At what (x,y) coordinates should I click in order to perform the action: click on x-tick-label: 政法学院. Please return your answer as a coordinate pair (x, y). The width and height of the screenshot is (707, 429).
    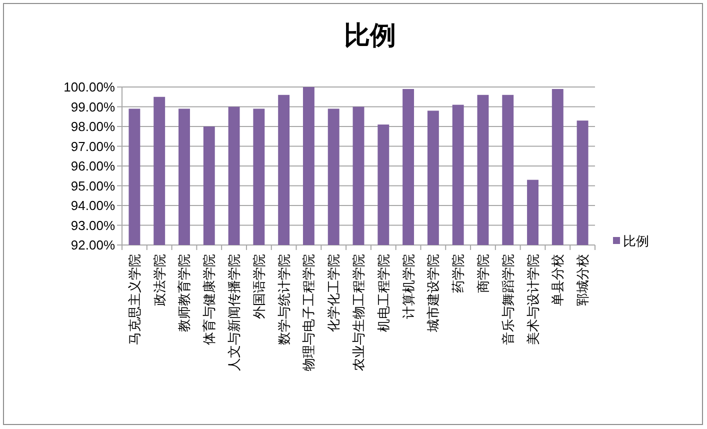
    Looking at the image, I should click on (159, 280).